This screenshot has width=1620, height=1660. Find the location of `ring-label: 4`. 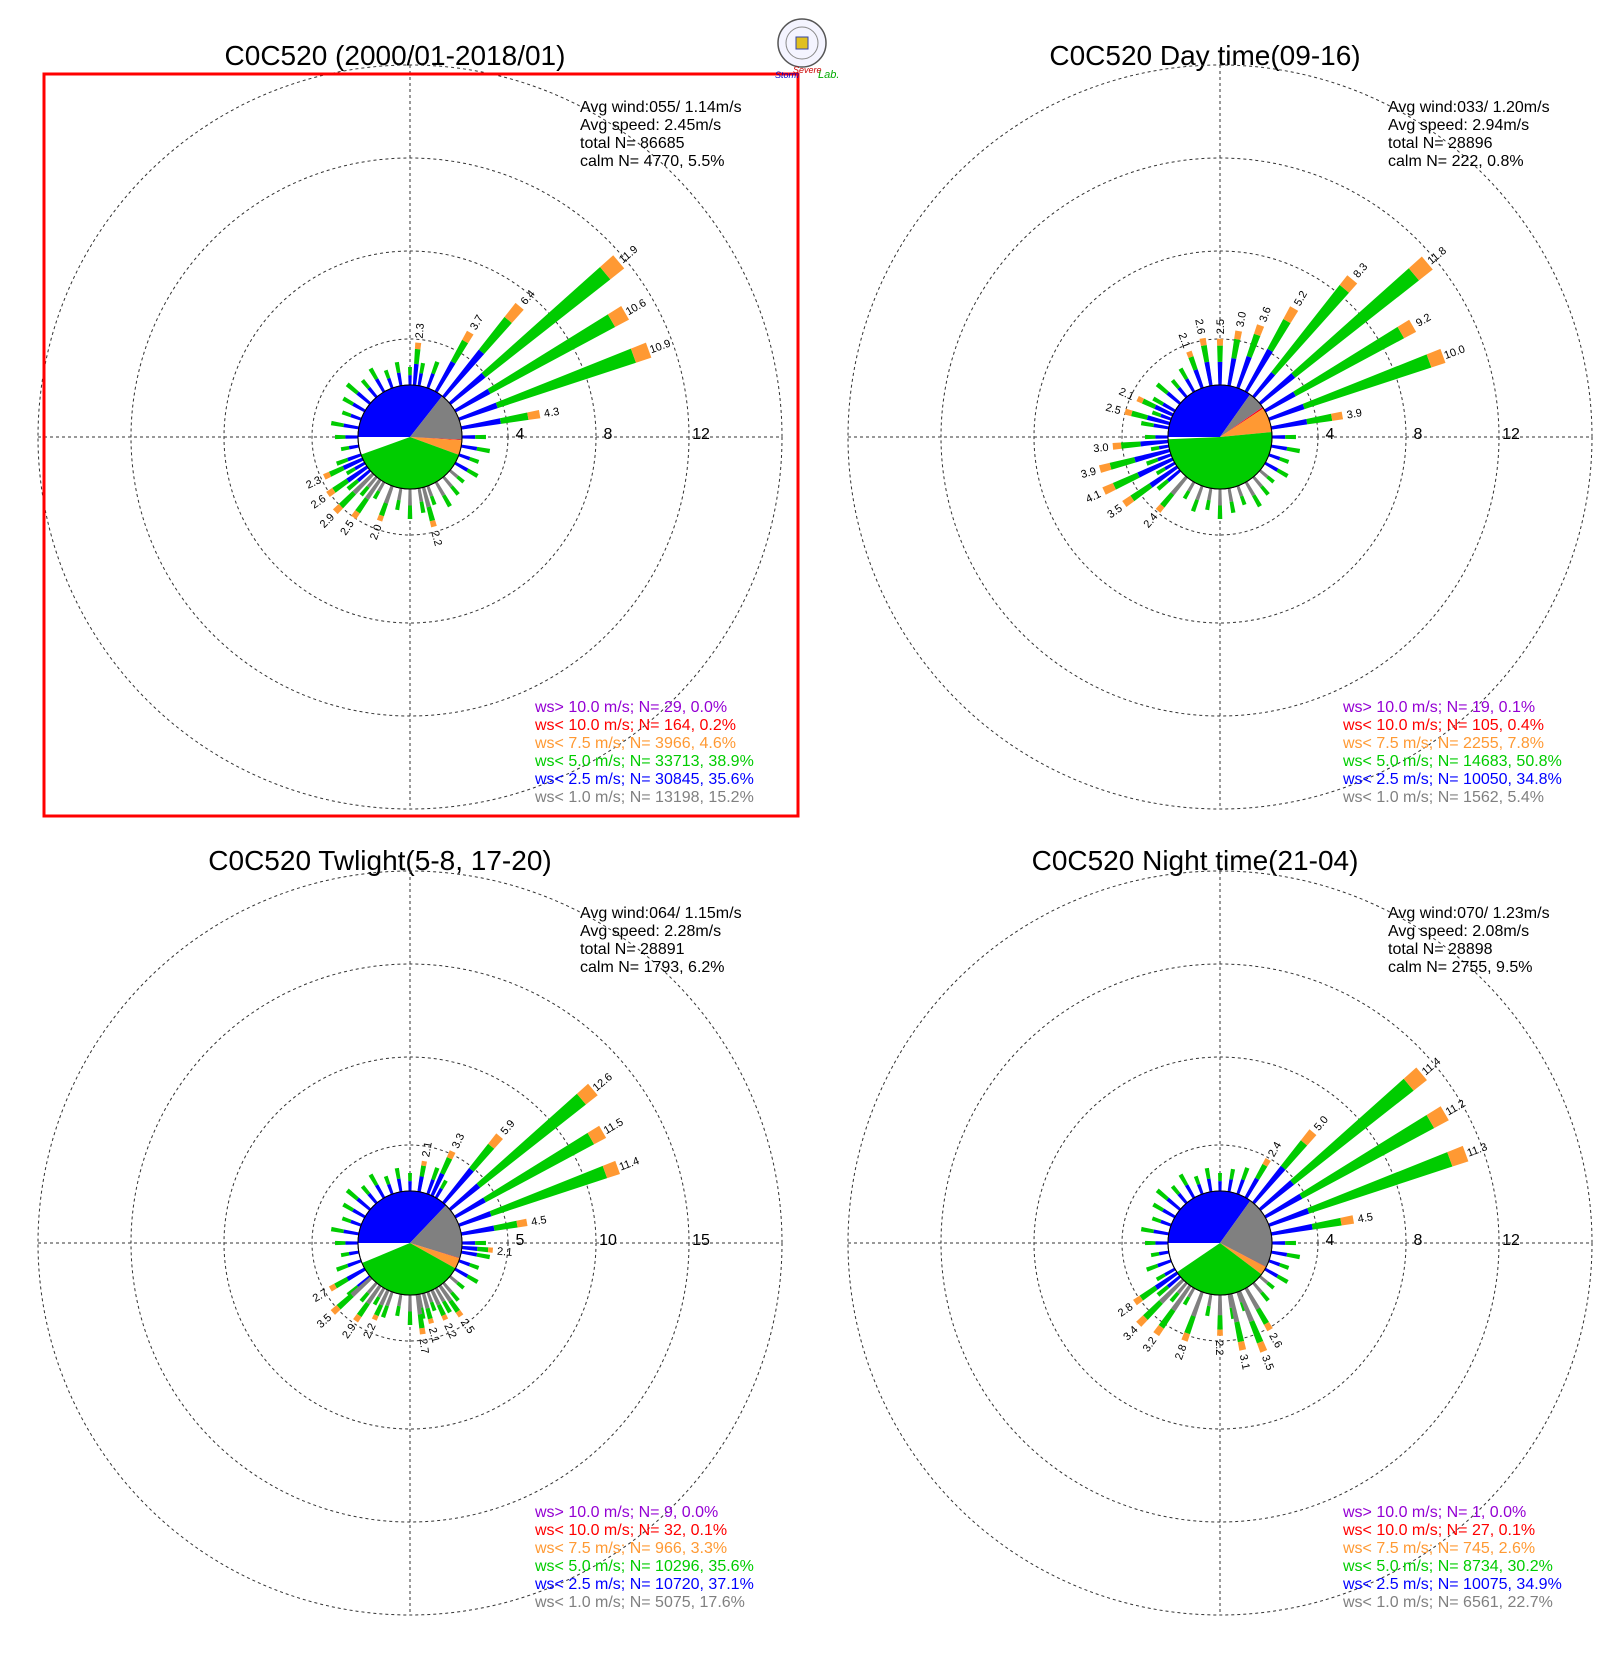

ring-label: 4 is located at coordinates (520, 434).